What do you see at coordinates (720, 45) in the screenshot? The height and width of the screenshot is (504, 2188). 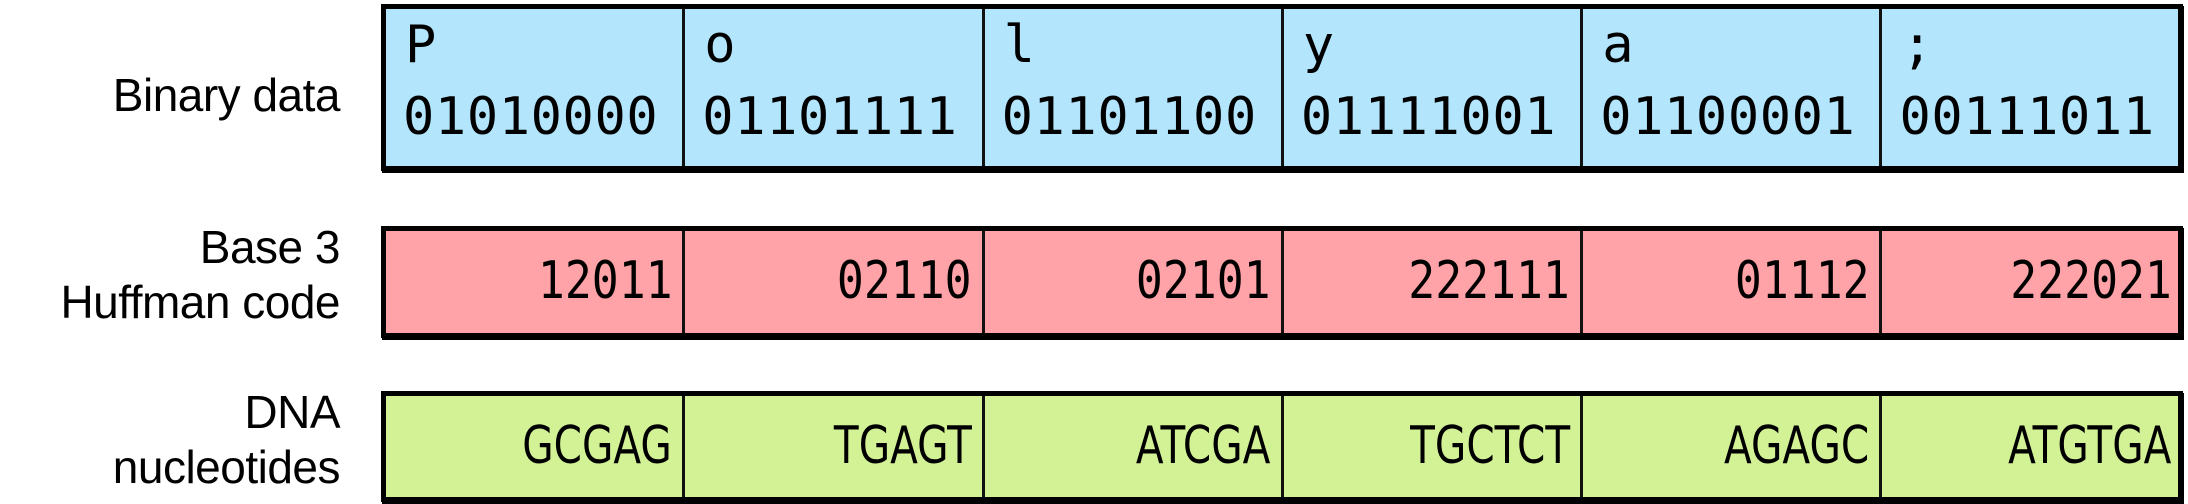 I see `character: o` at bounding box center [720, 45].